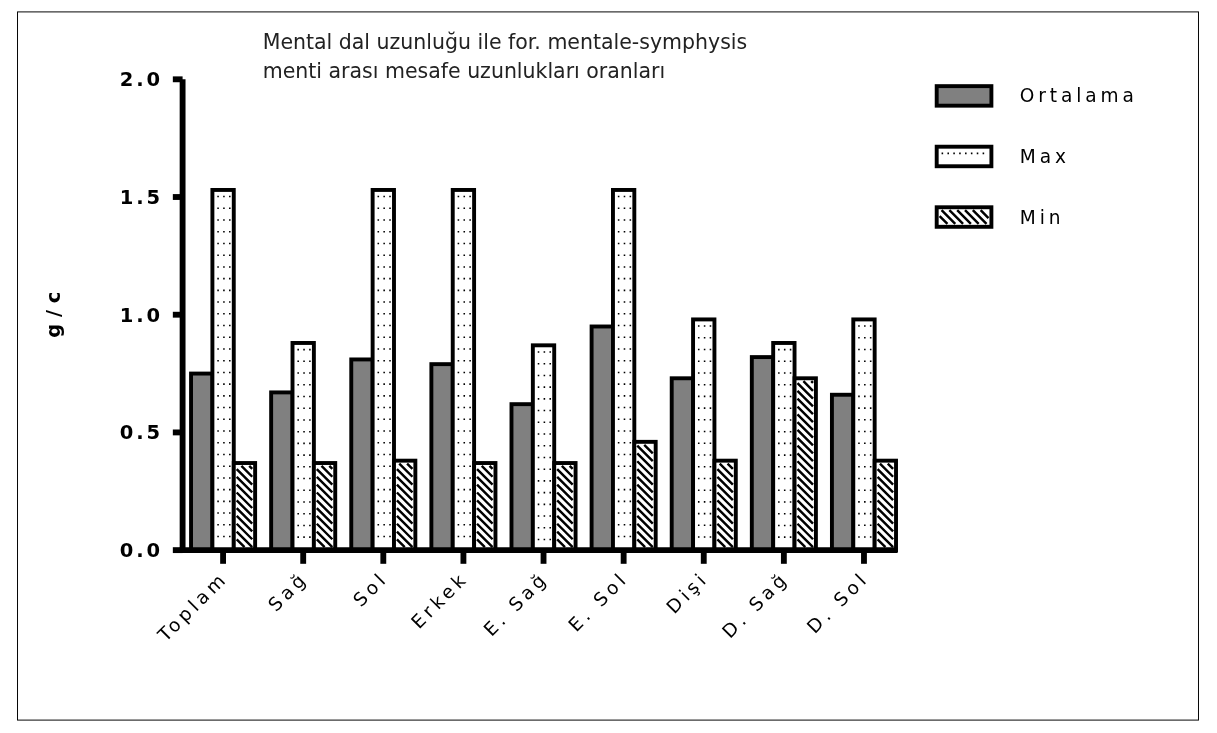 This screenshot has width=1217, height=733. Describe the element at coordinates (1078, 96) in the screenshot. I see `legend-label: Ortalama` at that location.